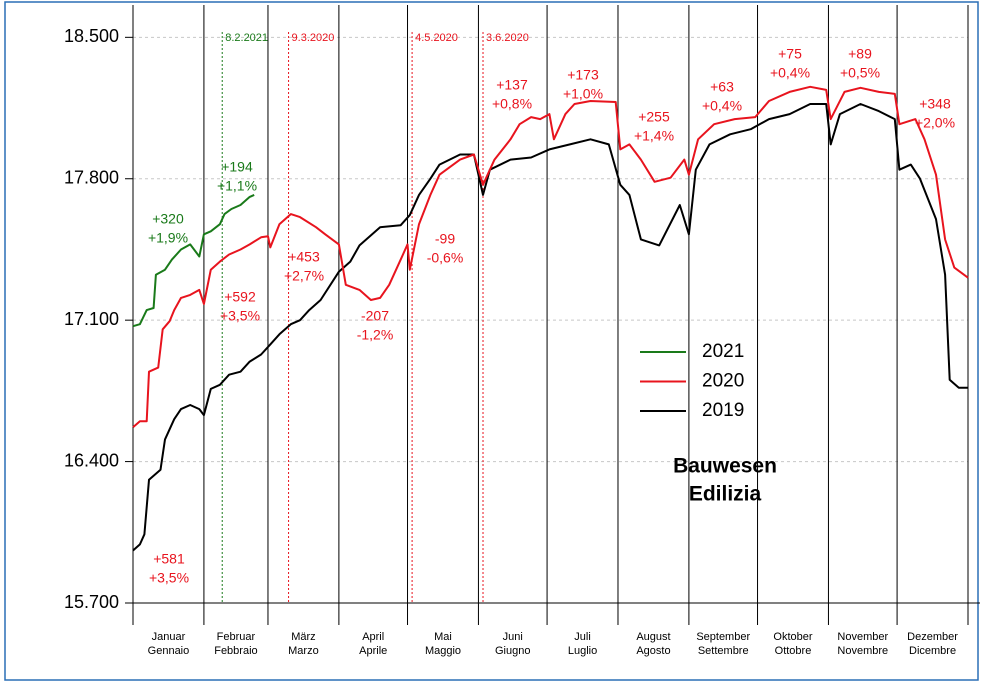 Image resolution: width=981 pixels, height=684 pixels. I want to click on annotation: +1,0%, so click(583, 94).